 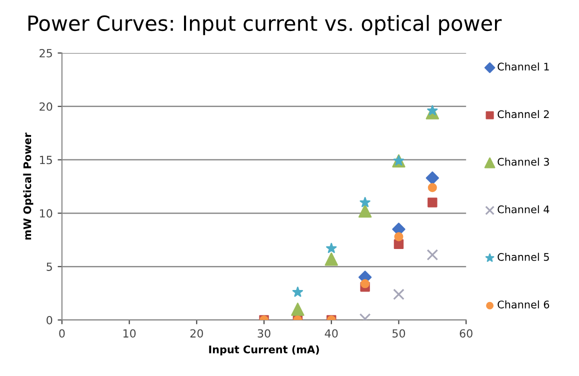 I want to click on legend-label: Channel 4, so click(x=524, y=209).